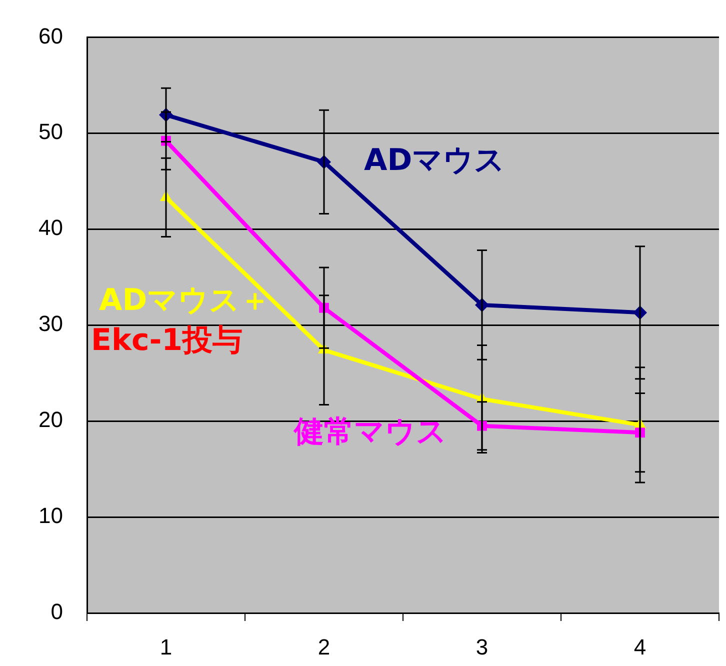 Image resolution: width=726 pixels, height=666 pixels. I want to click on x-tick-label: 3, so click(482, 647).